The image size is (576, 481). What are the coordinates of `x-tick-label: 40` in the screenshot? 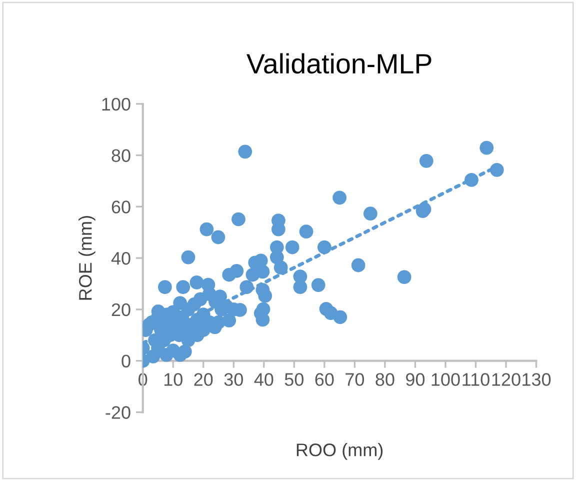 It's located at (264, 379).